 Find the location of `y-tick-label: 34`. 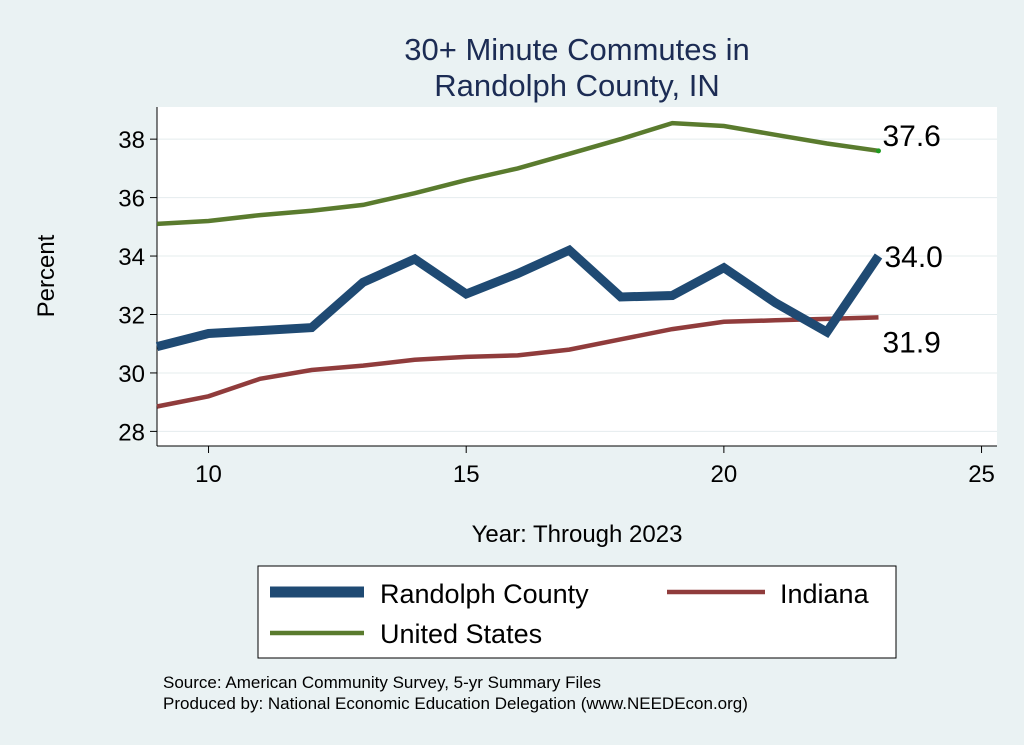

y-tick-label: 34 is located at coordinates (131, 257).